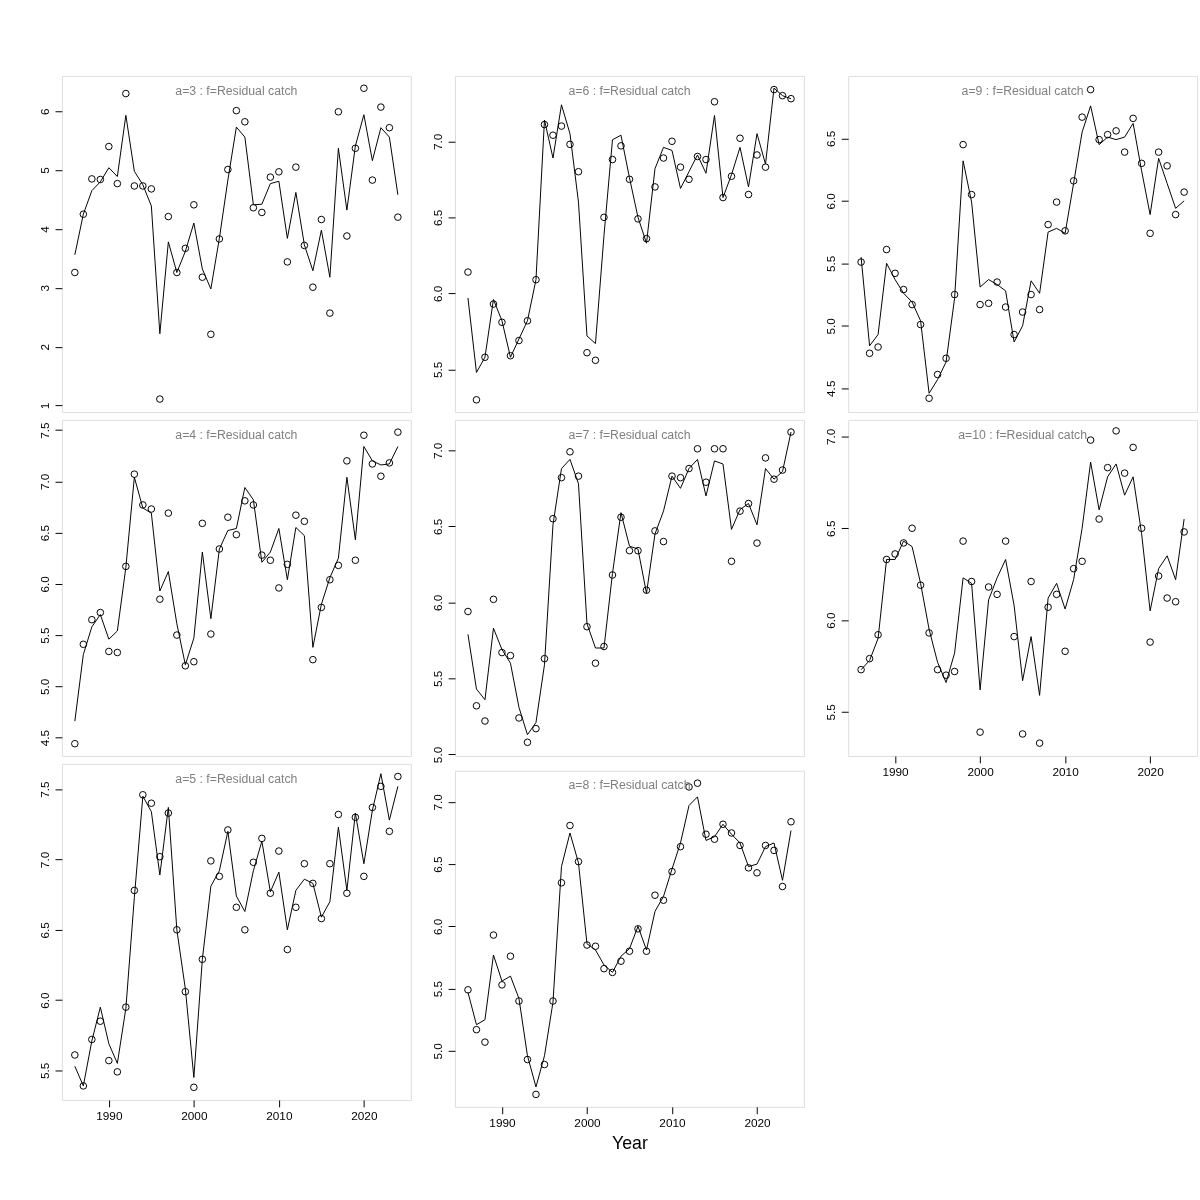 This screenshot has width=1200, height=1200. What do you see at coordinates (629, 785) in the screenshot?
I see `text: a=8 : f=Residual catch` at bounding box center [629, 785].